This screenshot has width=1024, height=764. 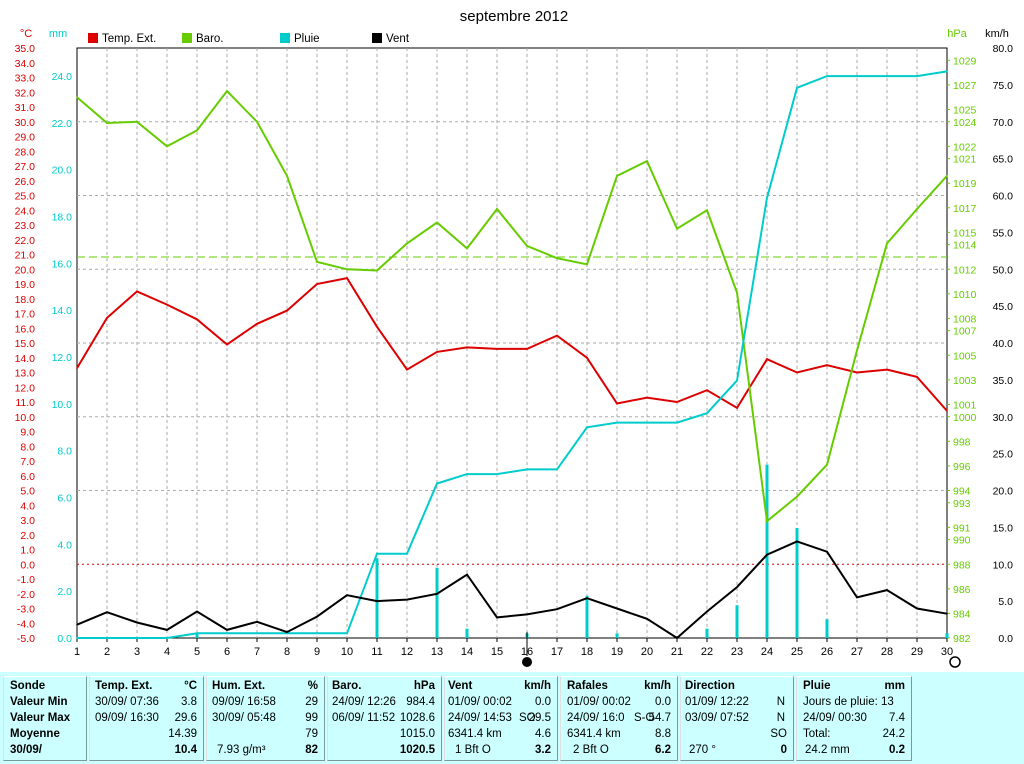 I want to click on rain-tick-label: 18.0, so click(x=62, y=218).